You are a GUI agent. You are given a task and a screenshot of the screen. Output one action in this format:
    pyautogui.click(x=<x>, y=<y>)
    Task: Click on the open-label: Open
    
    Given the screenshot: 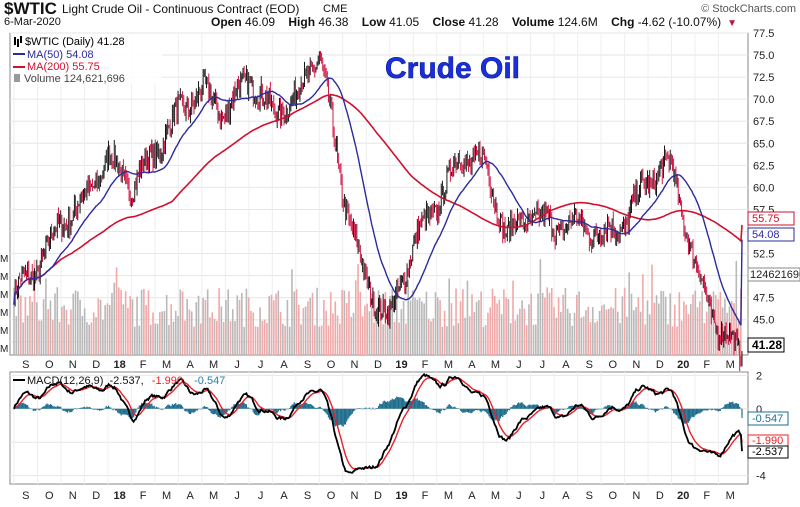 What is the action you would take?
    pyautogui.click(x=226, y=22)
    